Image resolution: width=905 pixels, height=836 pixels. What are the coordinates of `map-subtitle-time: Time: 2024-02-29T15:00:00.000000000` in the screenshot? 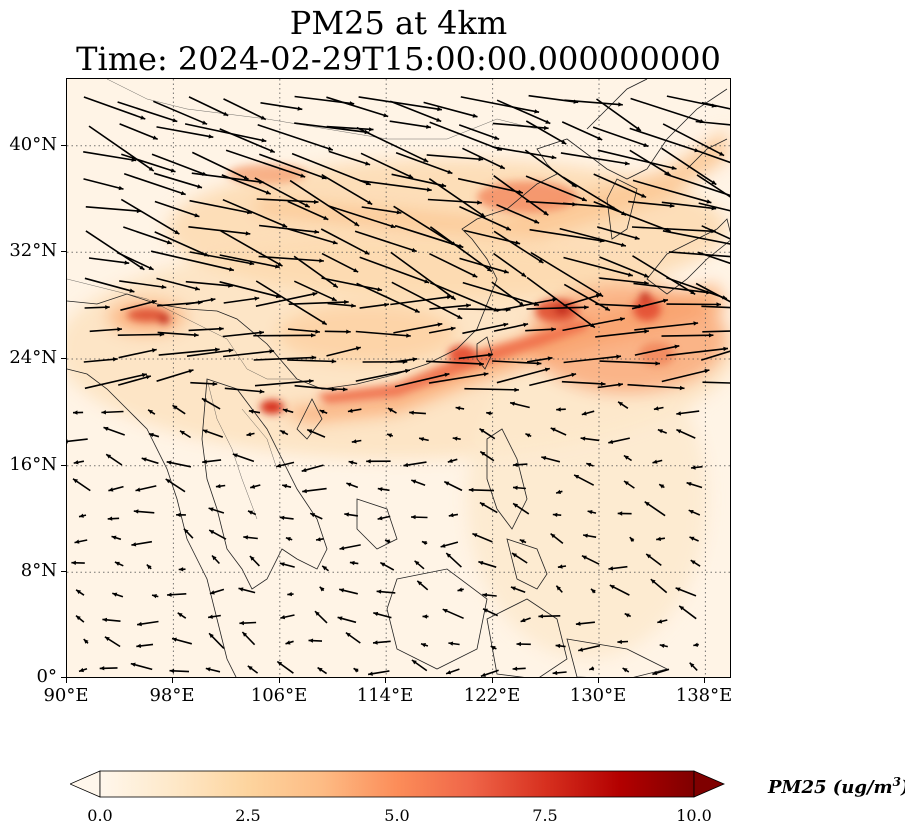 It's located at (398, 59).